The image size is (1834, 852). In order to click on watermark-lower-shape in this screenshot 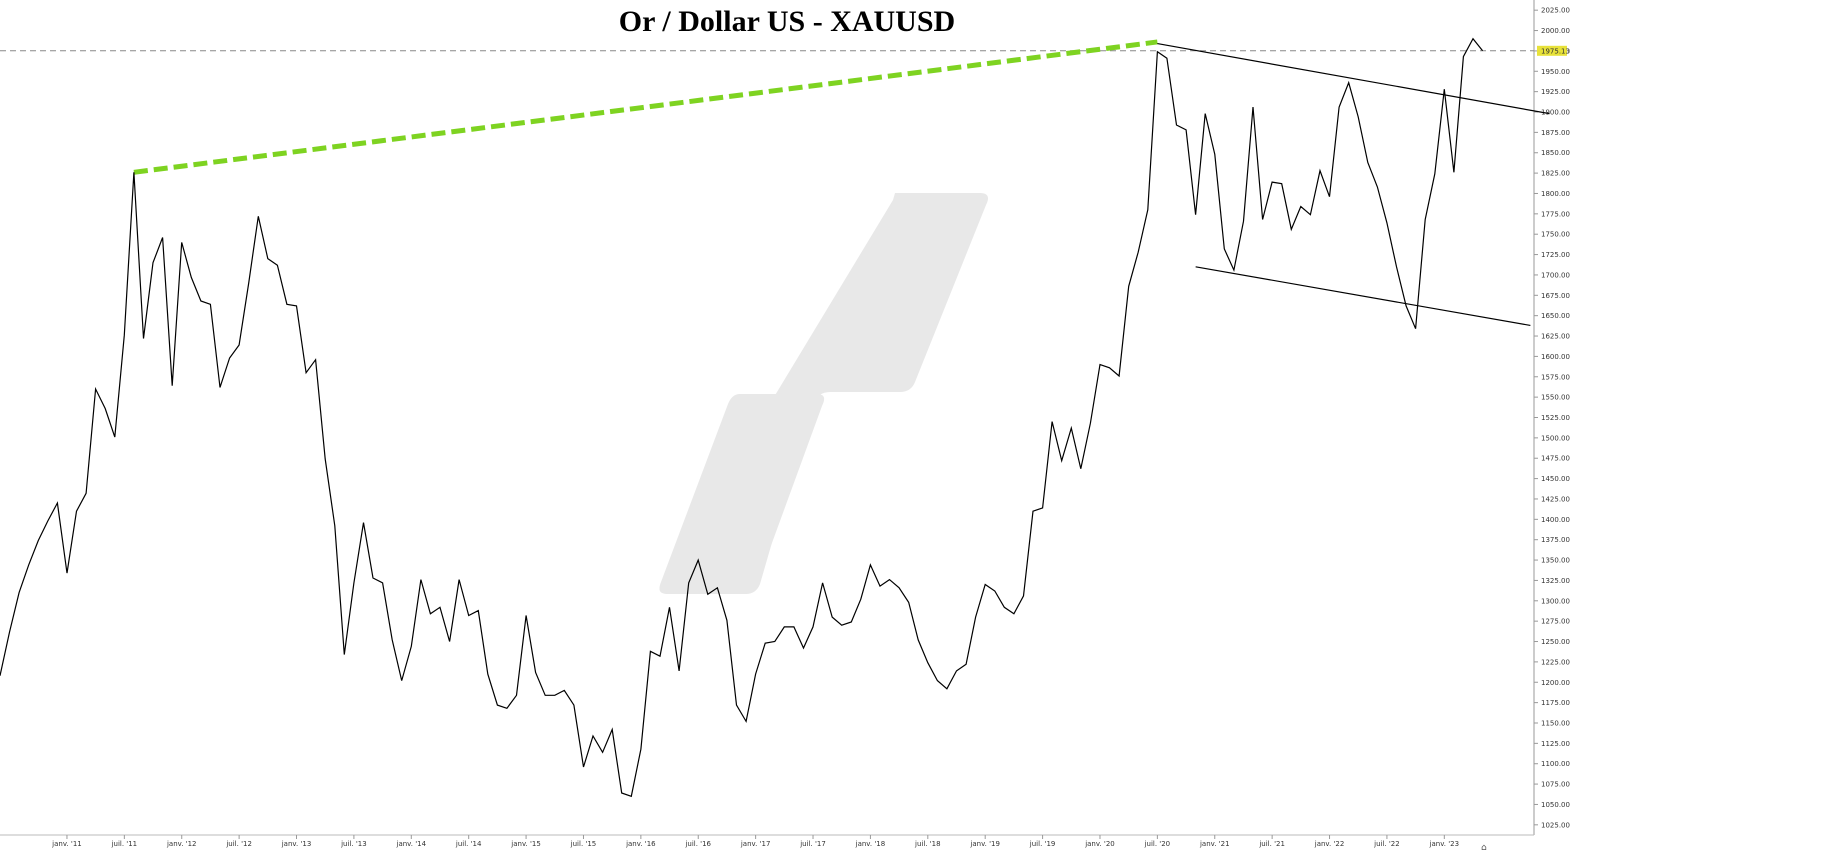, I will do `click(742, 494)`.